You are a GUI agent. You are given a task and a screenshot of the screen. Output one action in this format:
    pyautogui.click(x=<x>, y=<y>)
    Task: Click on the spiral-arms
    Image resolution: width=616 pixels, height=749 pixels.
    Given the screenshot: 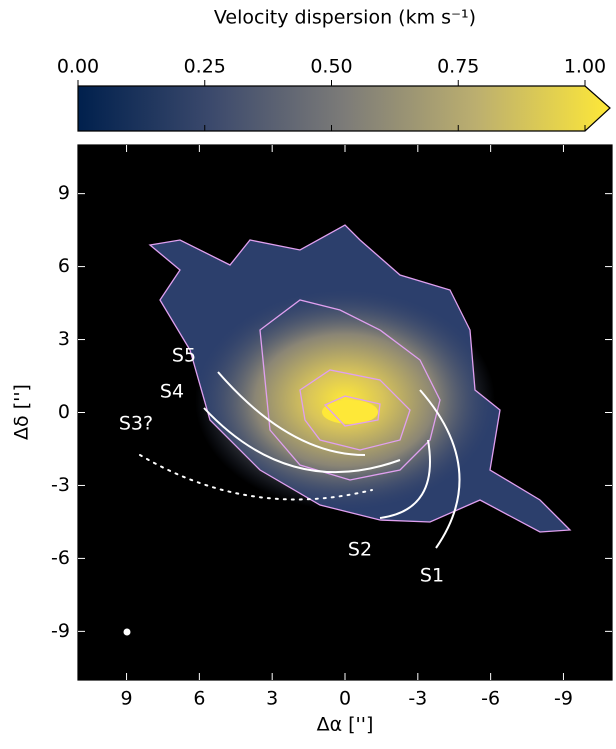 What is the action you would take?
    pyautogui.click(x=300, y=460)
    